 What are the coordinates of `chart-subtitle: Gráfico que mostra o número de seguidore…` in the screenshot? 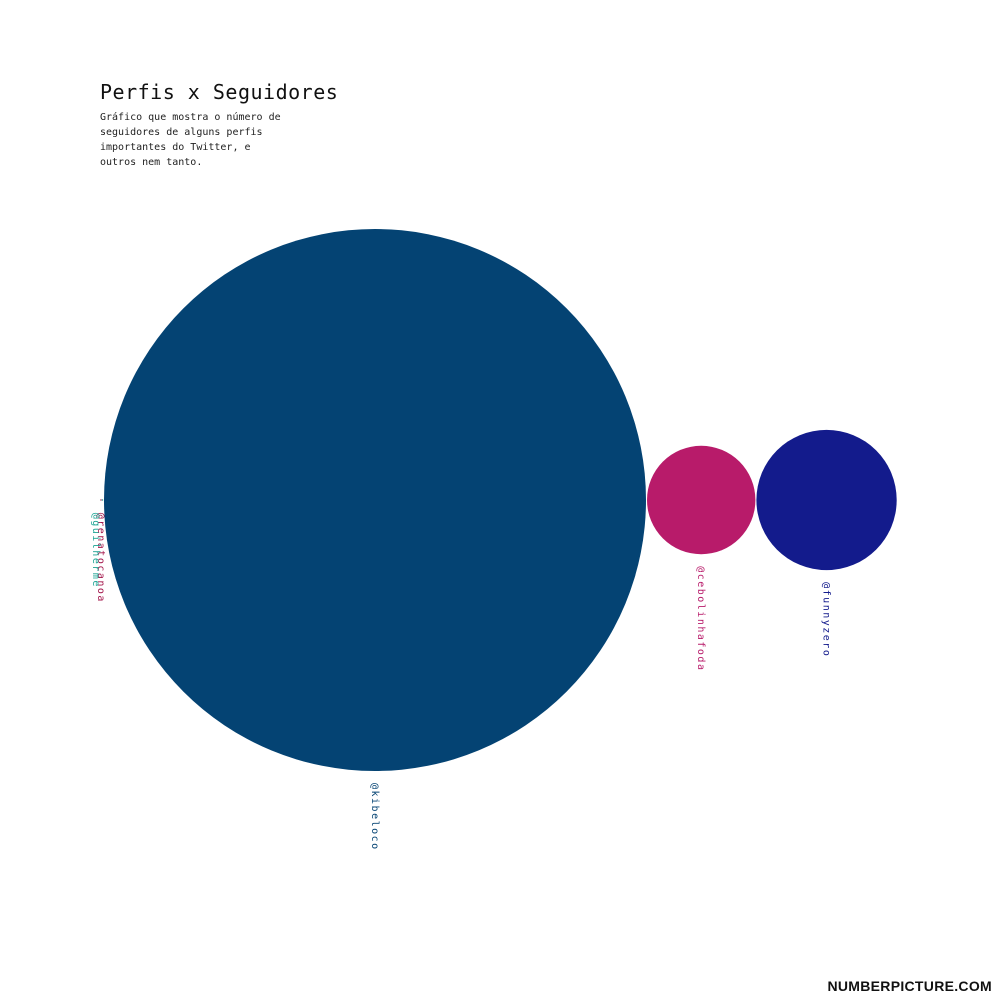 It's located at (190, 140).